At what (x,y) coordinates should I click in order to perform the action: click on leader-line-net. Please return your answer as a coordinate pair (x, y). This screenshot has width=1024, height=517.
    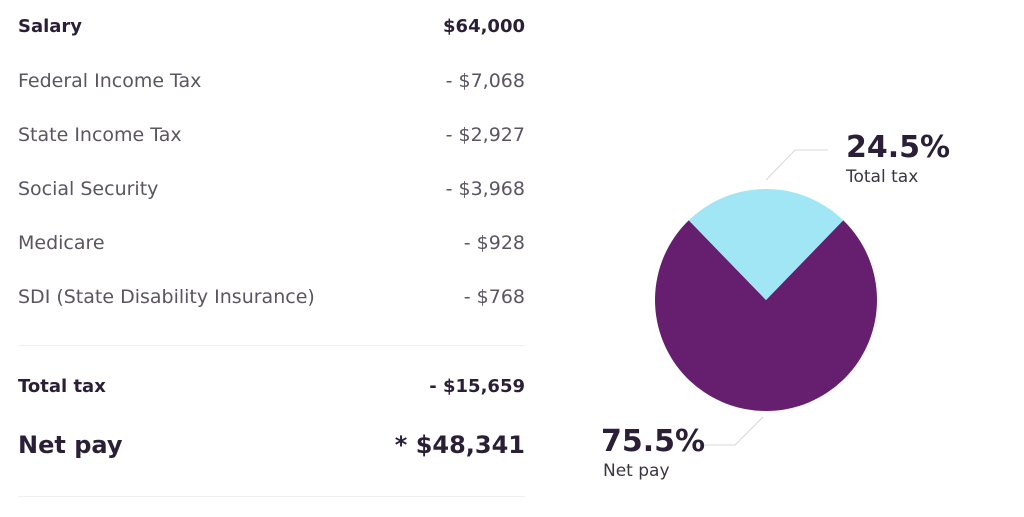
    Looking at the image, I should click on (733, 431).